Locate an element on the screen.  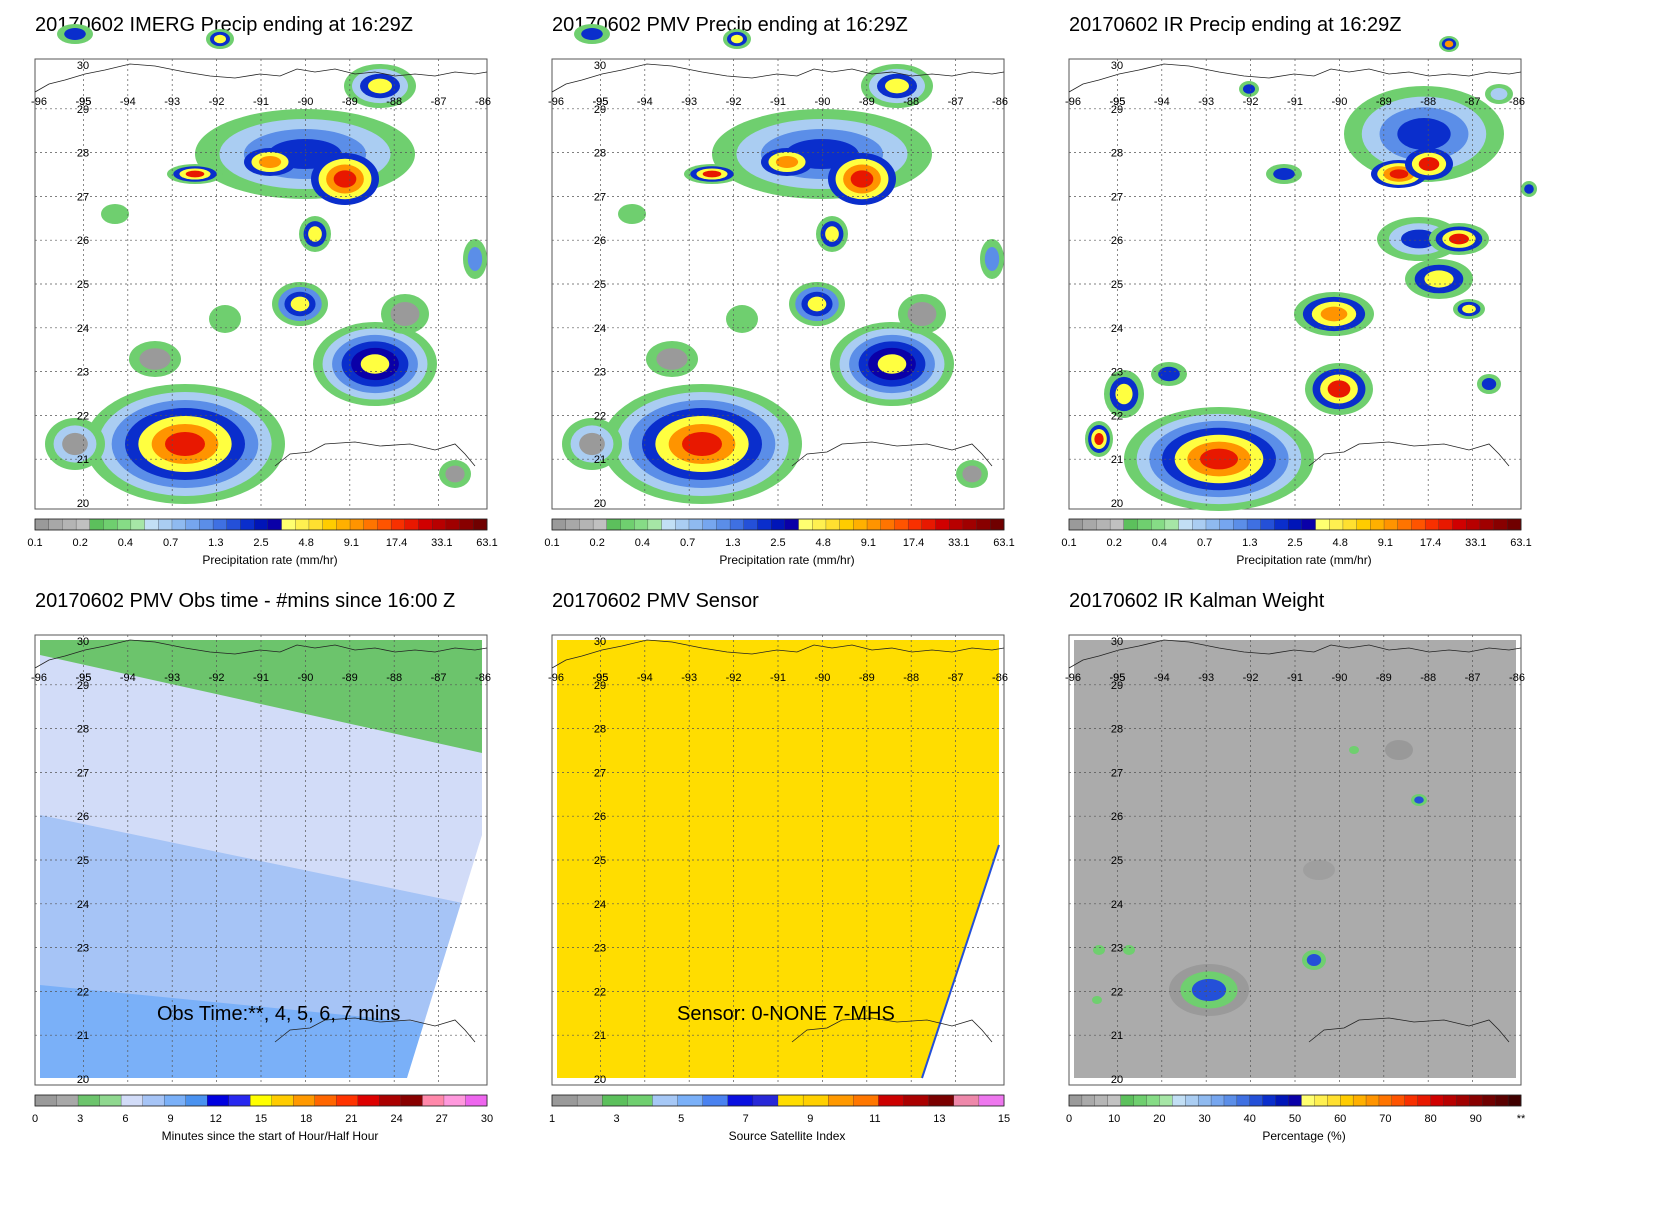
colorbar-tick-label: 27 is located at coordinates (442, 1119).